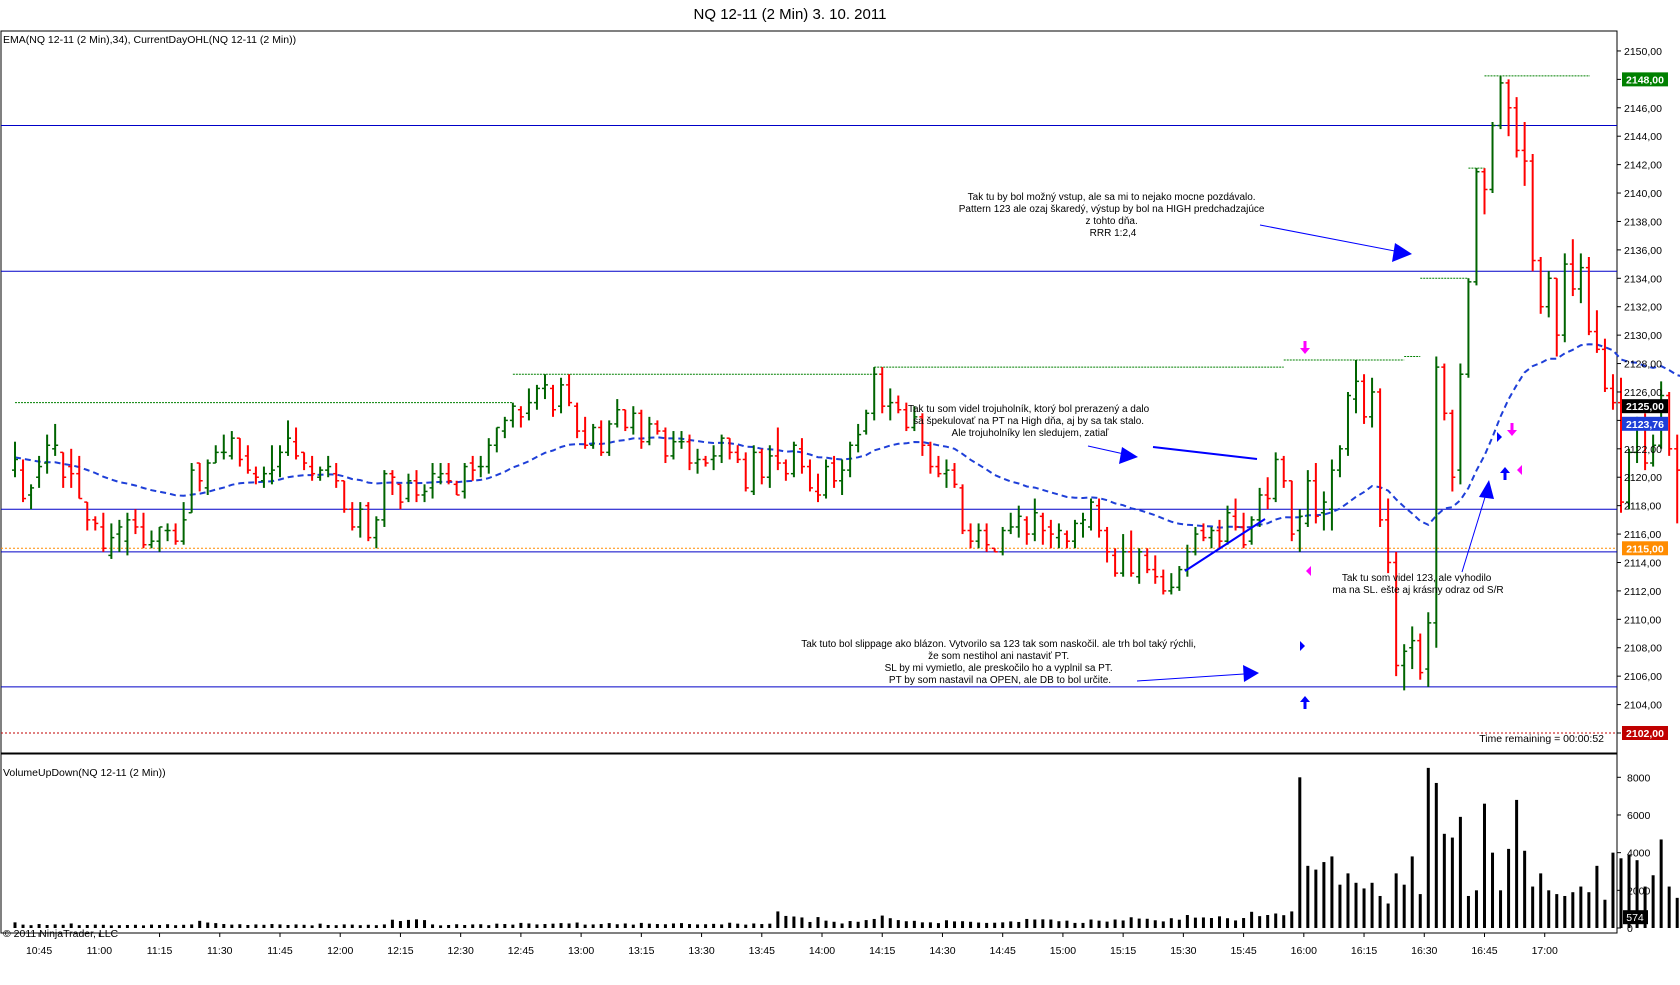 The height and width of the screenshot is (985, 1680). What do you see at coordinates (1645, 80) in the screenshot?
I see `price-tag-label: 2148,00` at bounding box center [1645, 80].